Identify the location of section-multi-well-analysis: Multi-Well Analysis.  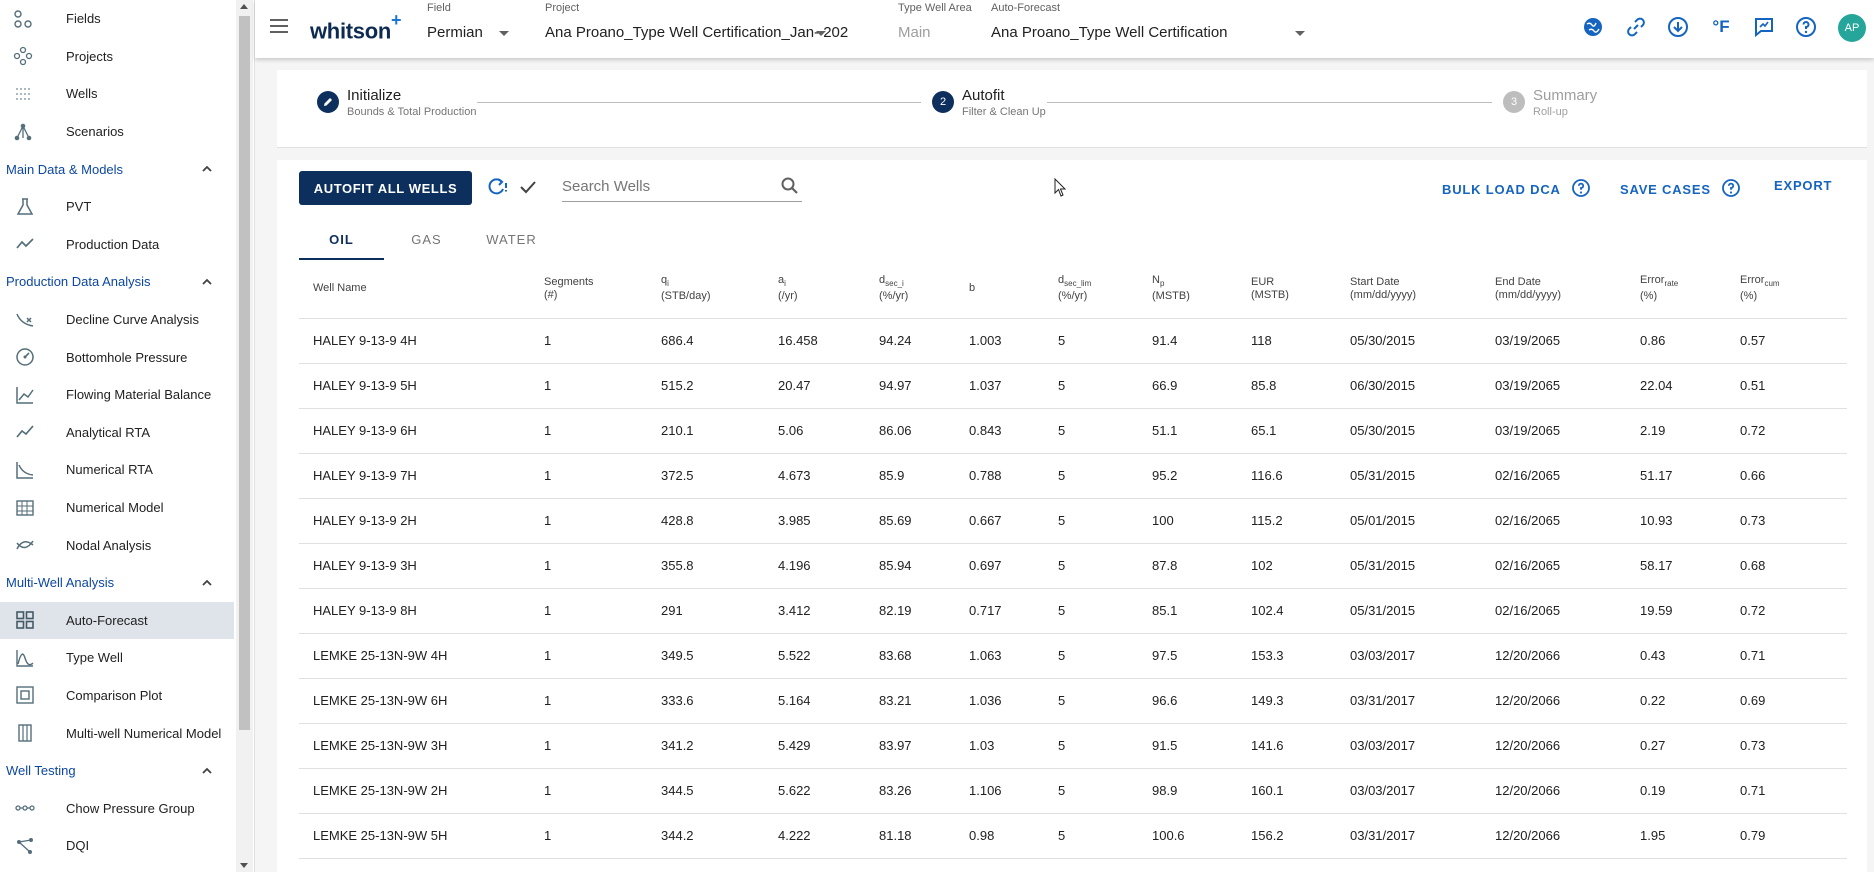
(117, 583).